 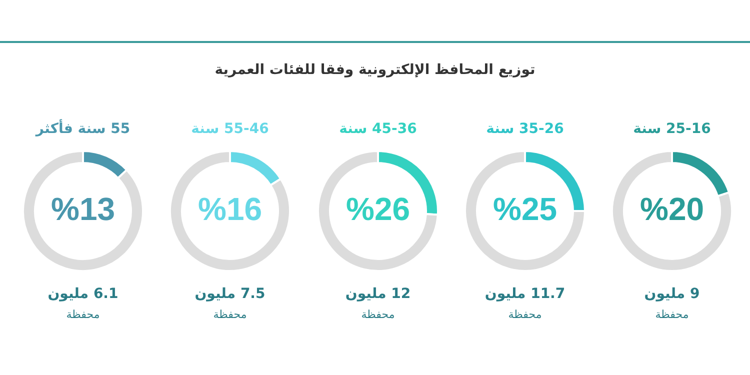 I want to click on text: 9 مليون, so click(x=672, y=294).